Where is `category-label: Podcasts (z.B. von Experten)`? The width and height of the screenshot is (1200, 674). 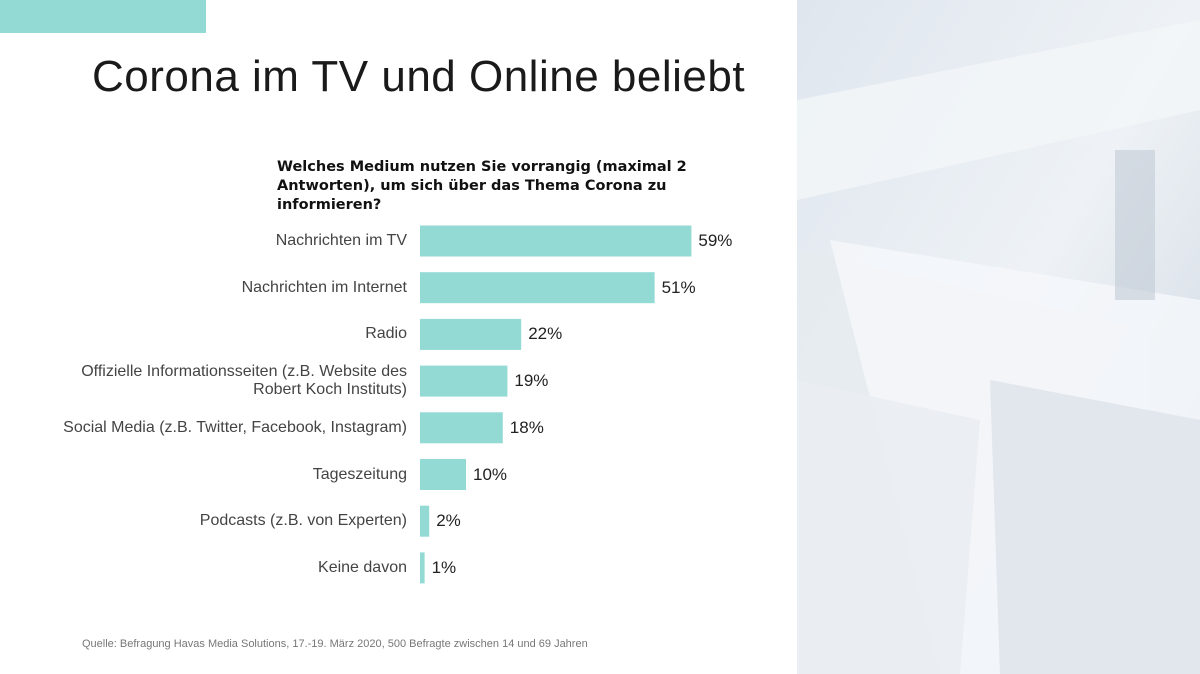 category-label: Podcasts (z.B. von Experten) is located at coordinates (303, 521).